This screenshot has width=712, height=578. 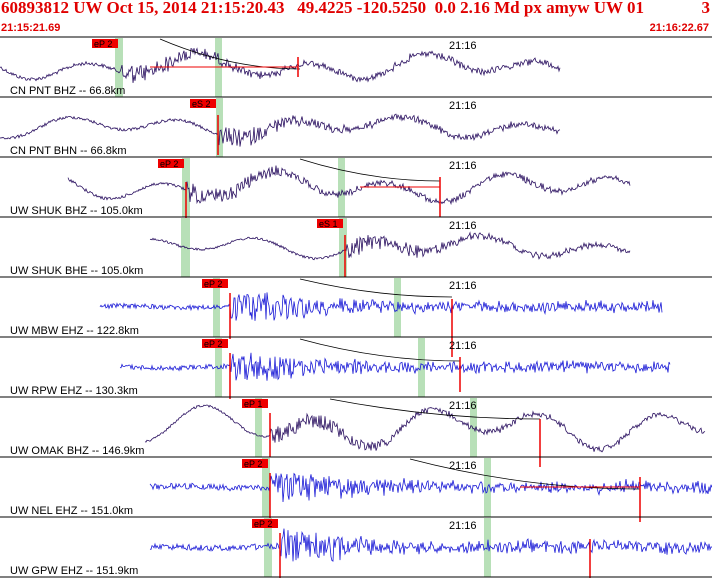 What do you see at coordinates (77, 451) in the screenshot?
I see `station-label: UW OMAK BHZ -- 146.9km` at bounding box center [77, 451].